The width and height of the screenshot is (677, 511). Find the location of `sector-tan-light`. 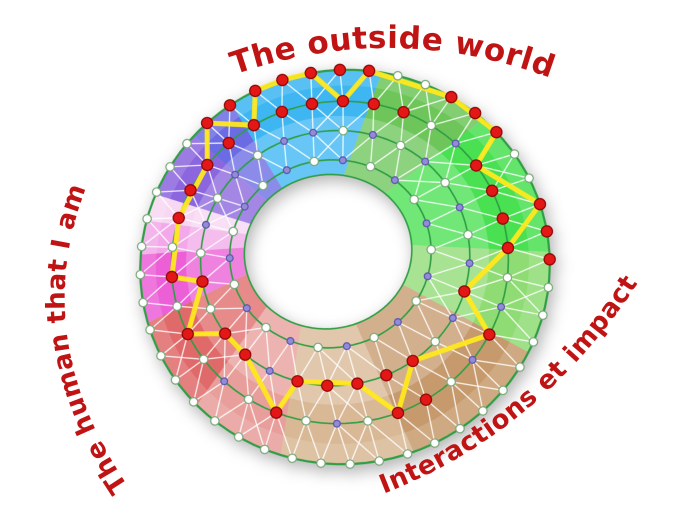

sector-tan-light is located at coordinates (336, 394).